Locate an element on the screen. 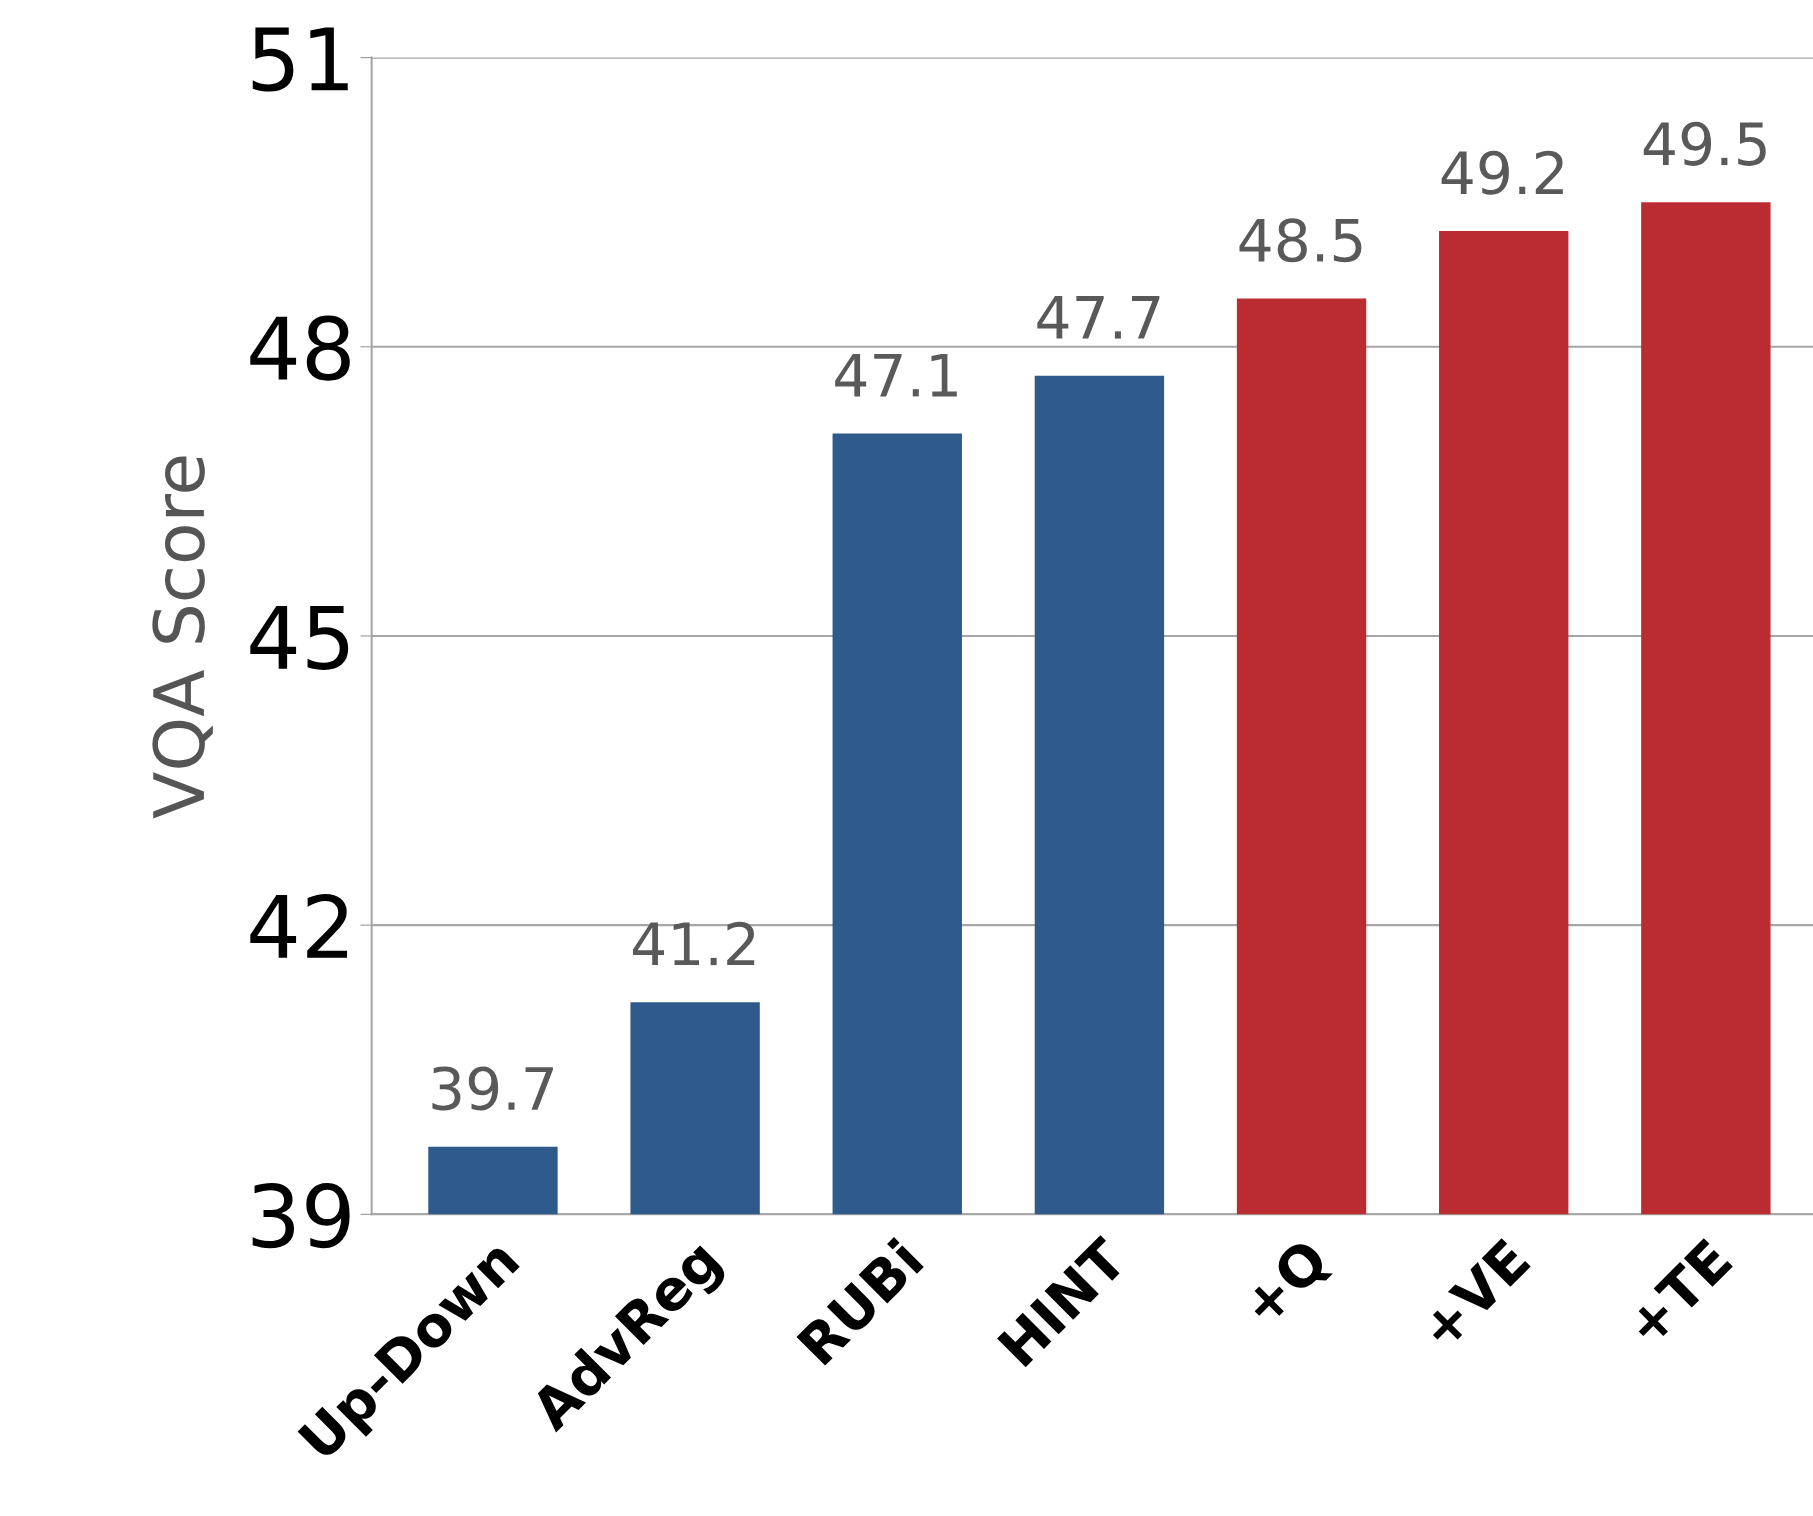 The height and width of the screenshot is (1516, 1813). y-tick-label: 51 is located at coordinates (300, 59).